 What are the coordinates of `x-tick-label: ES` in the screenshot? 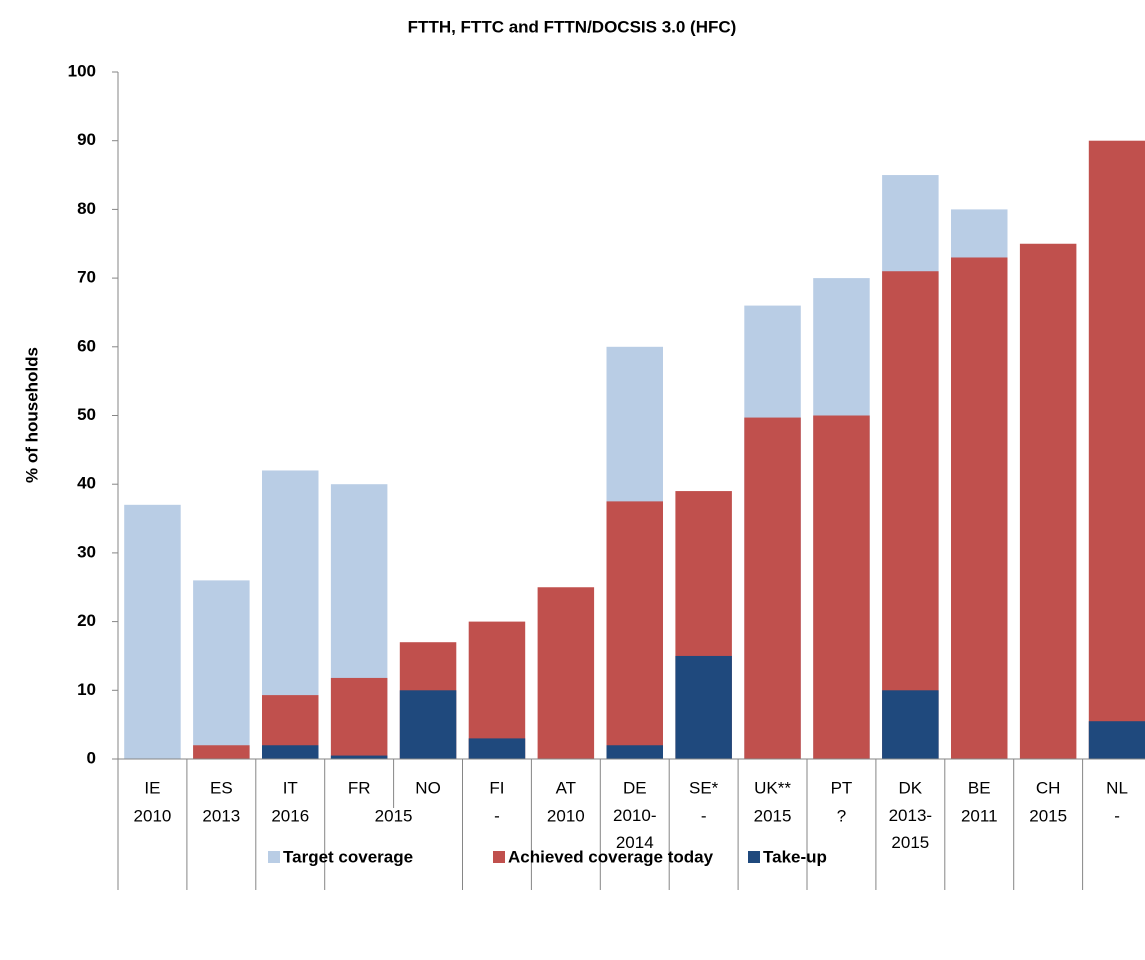 It's located at (221, 787).